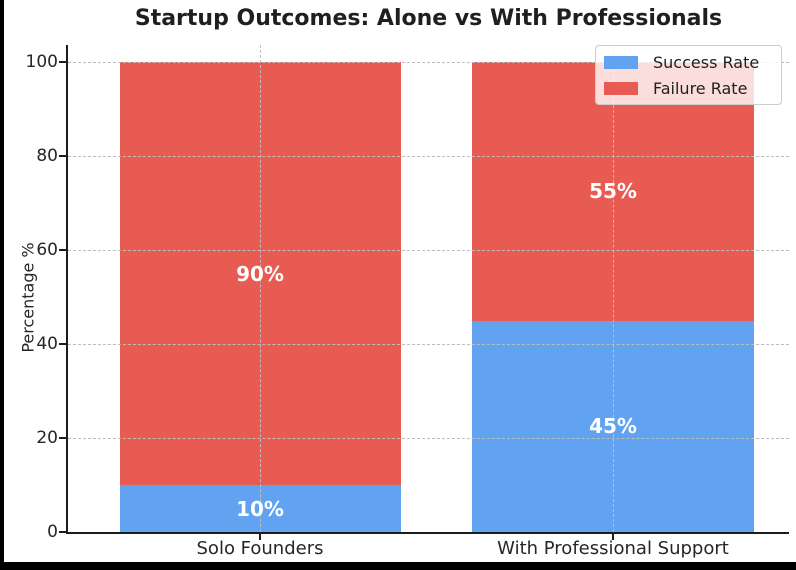 The width and height of the screenshot is (796, 570). Describe the element at coordinates (398, 566) in the screenshot. I see `window-border-bottom` at that location.